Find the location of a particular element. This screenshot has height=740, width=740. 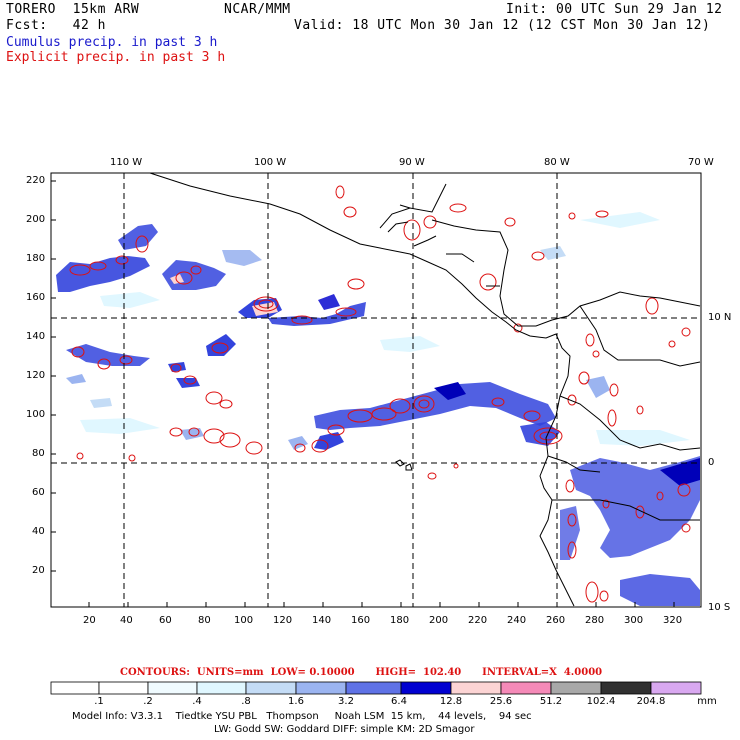

y-tick: 180 is located at coordinates (36, 258).